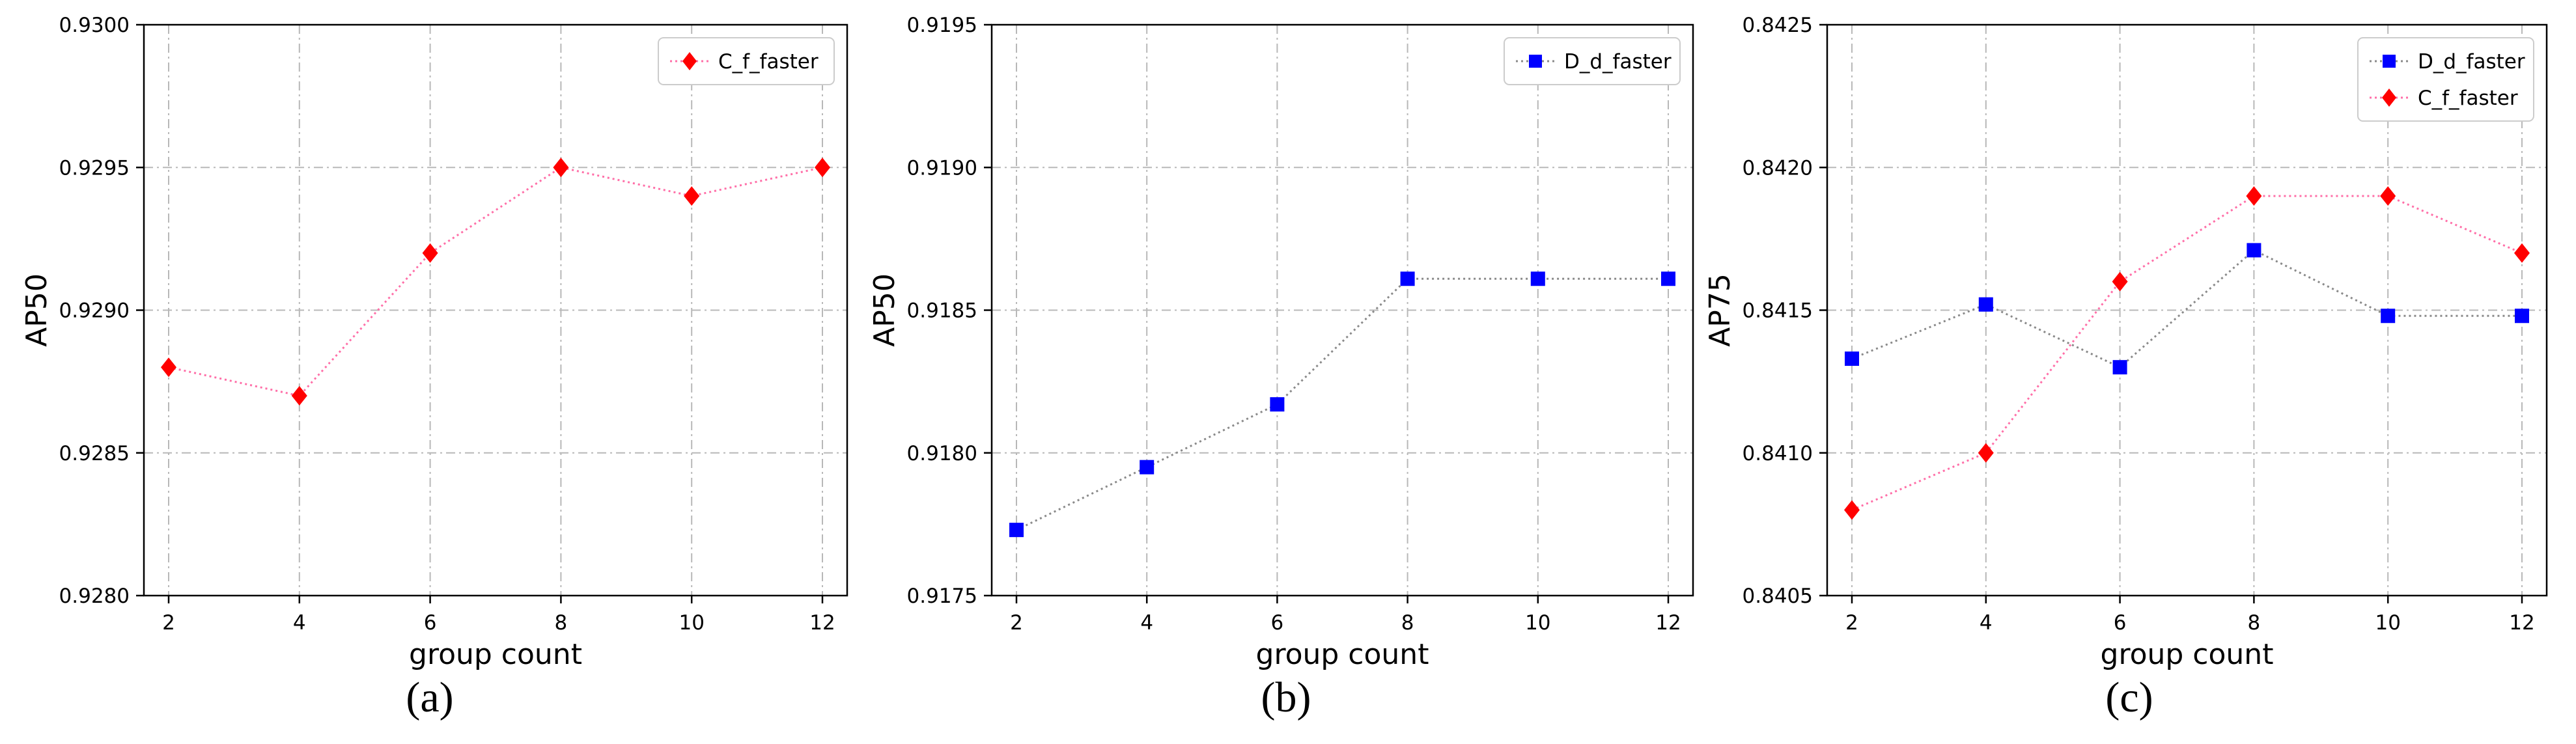 This screenshot has width=2576, height=744. What do you see at coordinates (1778, 168) in the screenshot?
I see `y-tick-label: 0.8420` at bounding box center [1778, 168].